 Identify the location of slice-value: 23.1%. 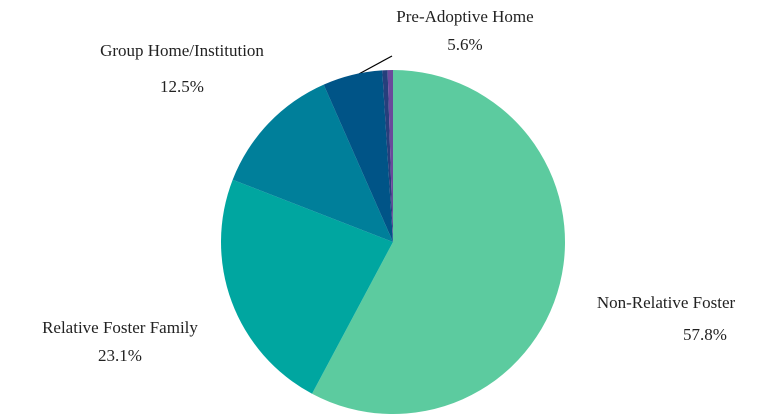
(120, 355).